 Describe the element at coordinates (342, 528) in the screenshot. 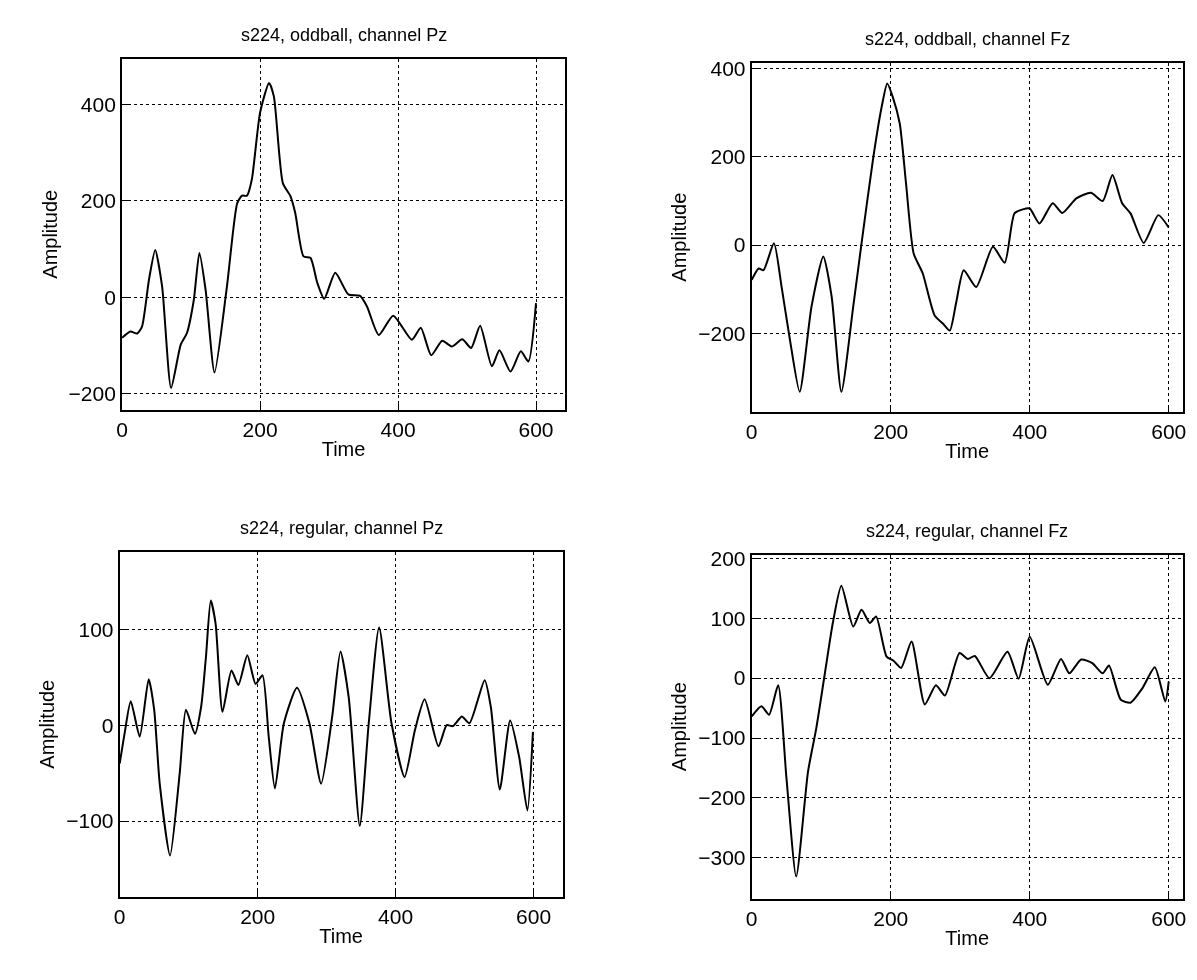

I see `chart-title: s224, regular, channel Pz` at that location.